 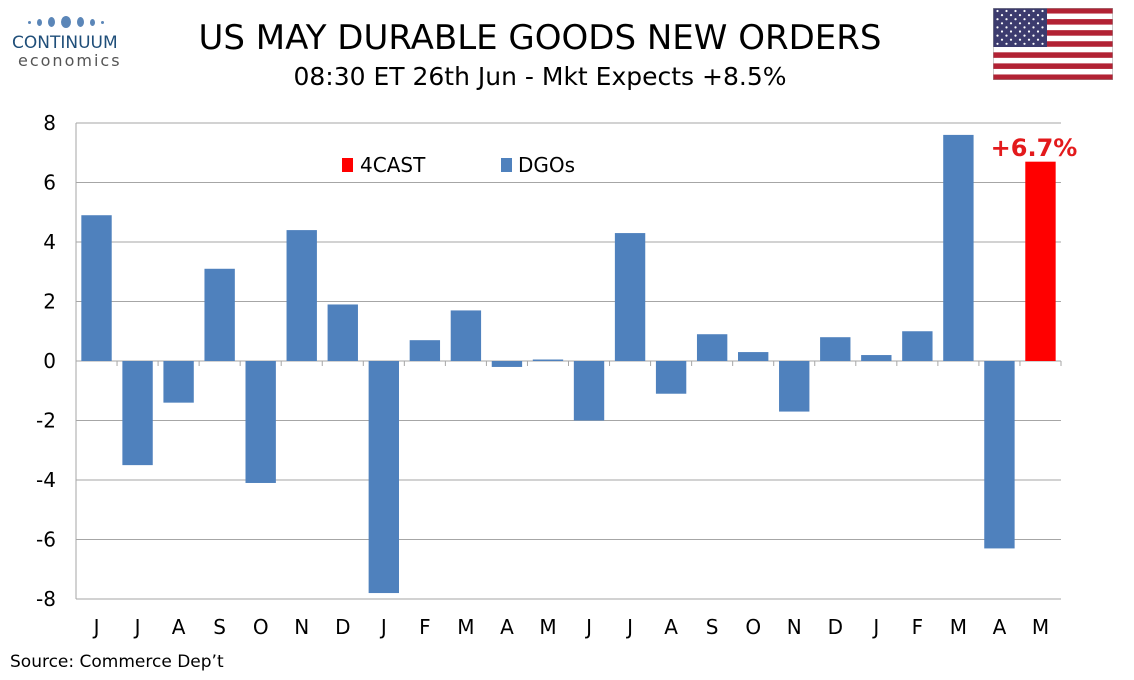 What do you see at coordinates (49, 361) in the screenshot?
I see `y-tick-label: 0` at bounding box center [49, 361].